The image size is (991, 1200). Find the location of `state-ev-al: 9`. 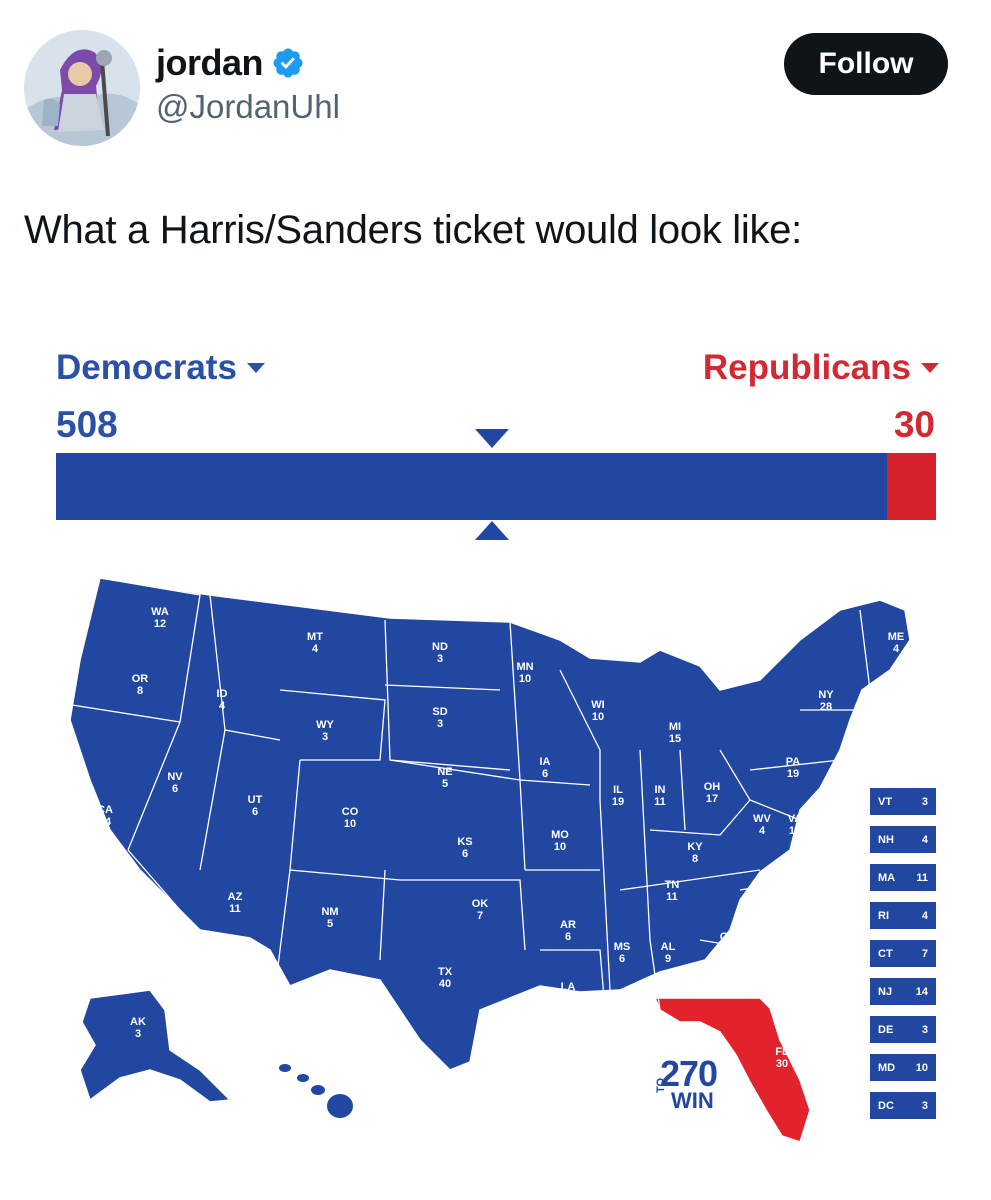

state-ev-al: 9 is located at coordinates (668, 959).